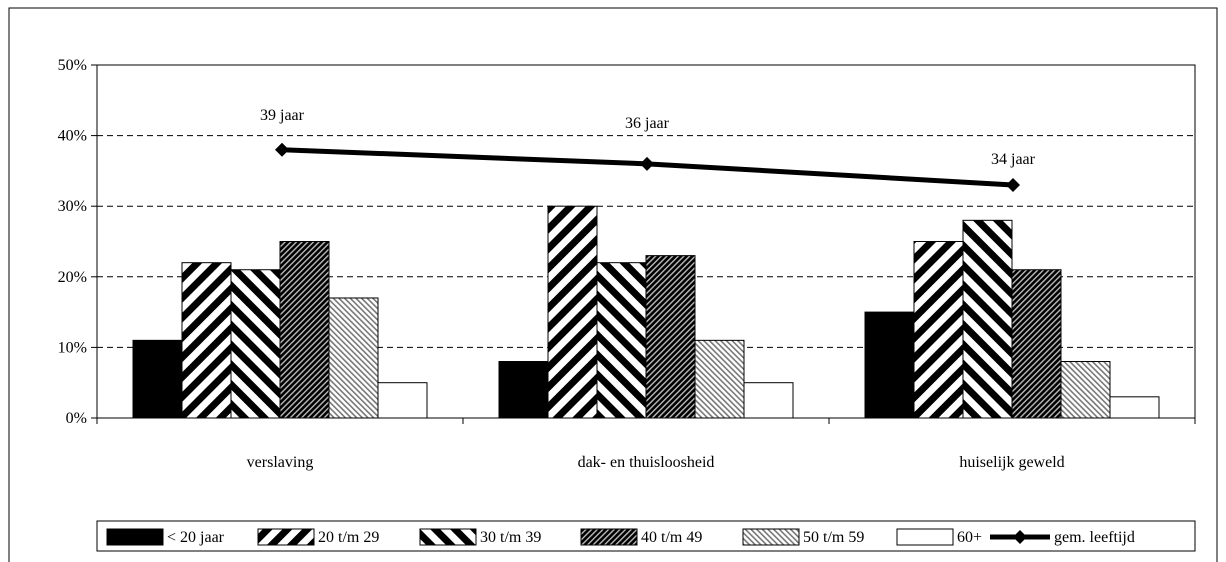  What do you see at coordinates (671, 537) in the screenshot?
I see `legend-label: 40 t/m 49` at bounding box center [671, 537].